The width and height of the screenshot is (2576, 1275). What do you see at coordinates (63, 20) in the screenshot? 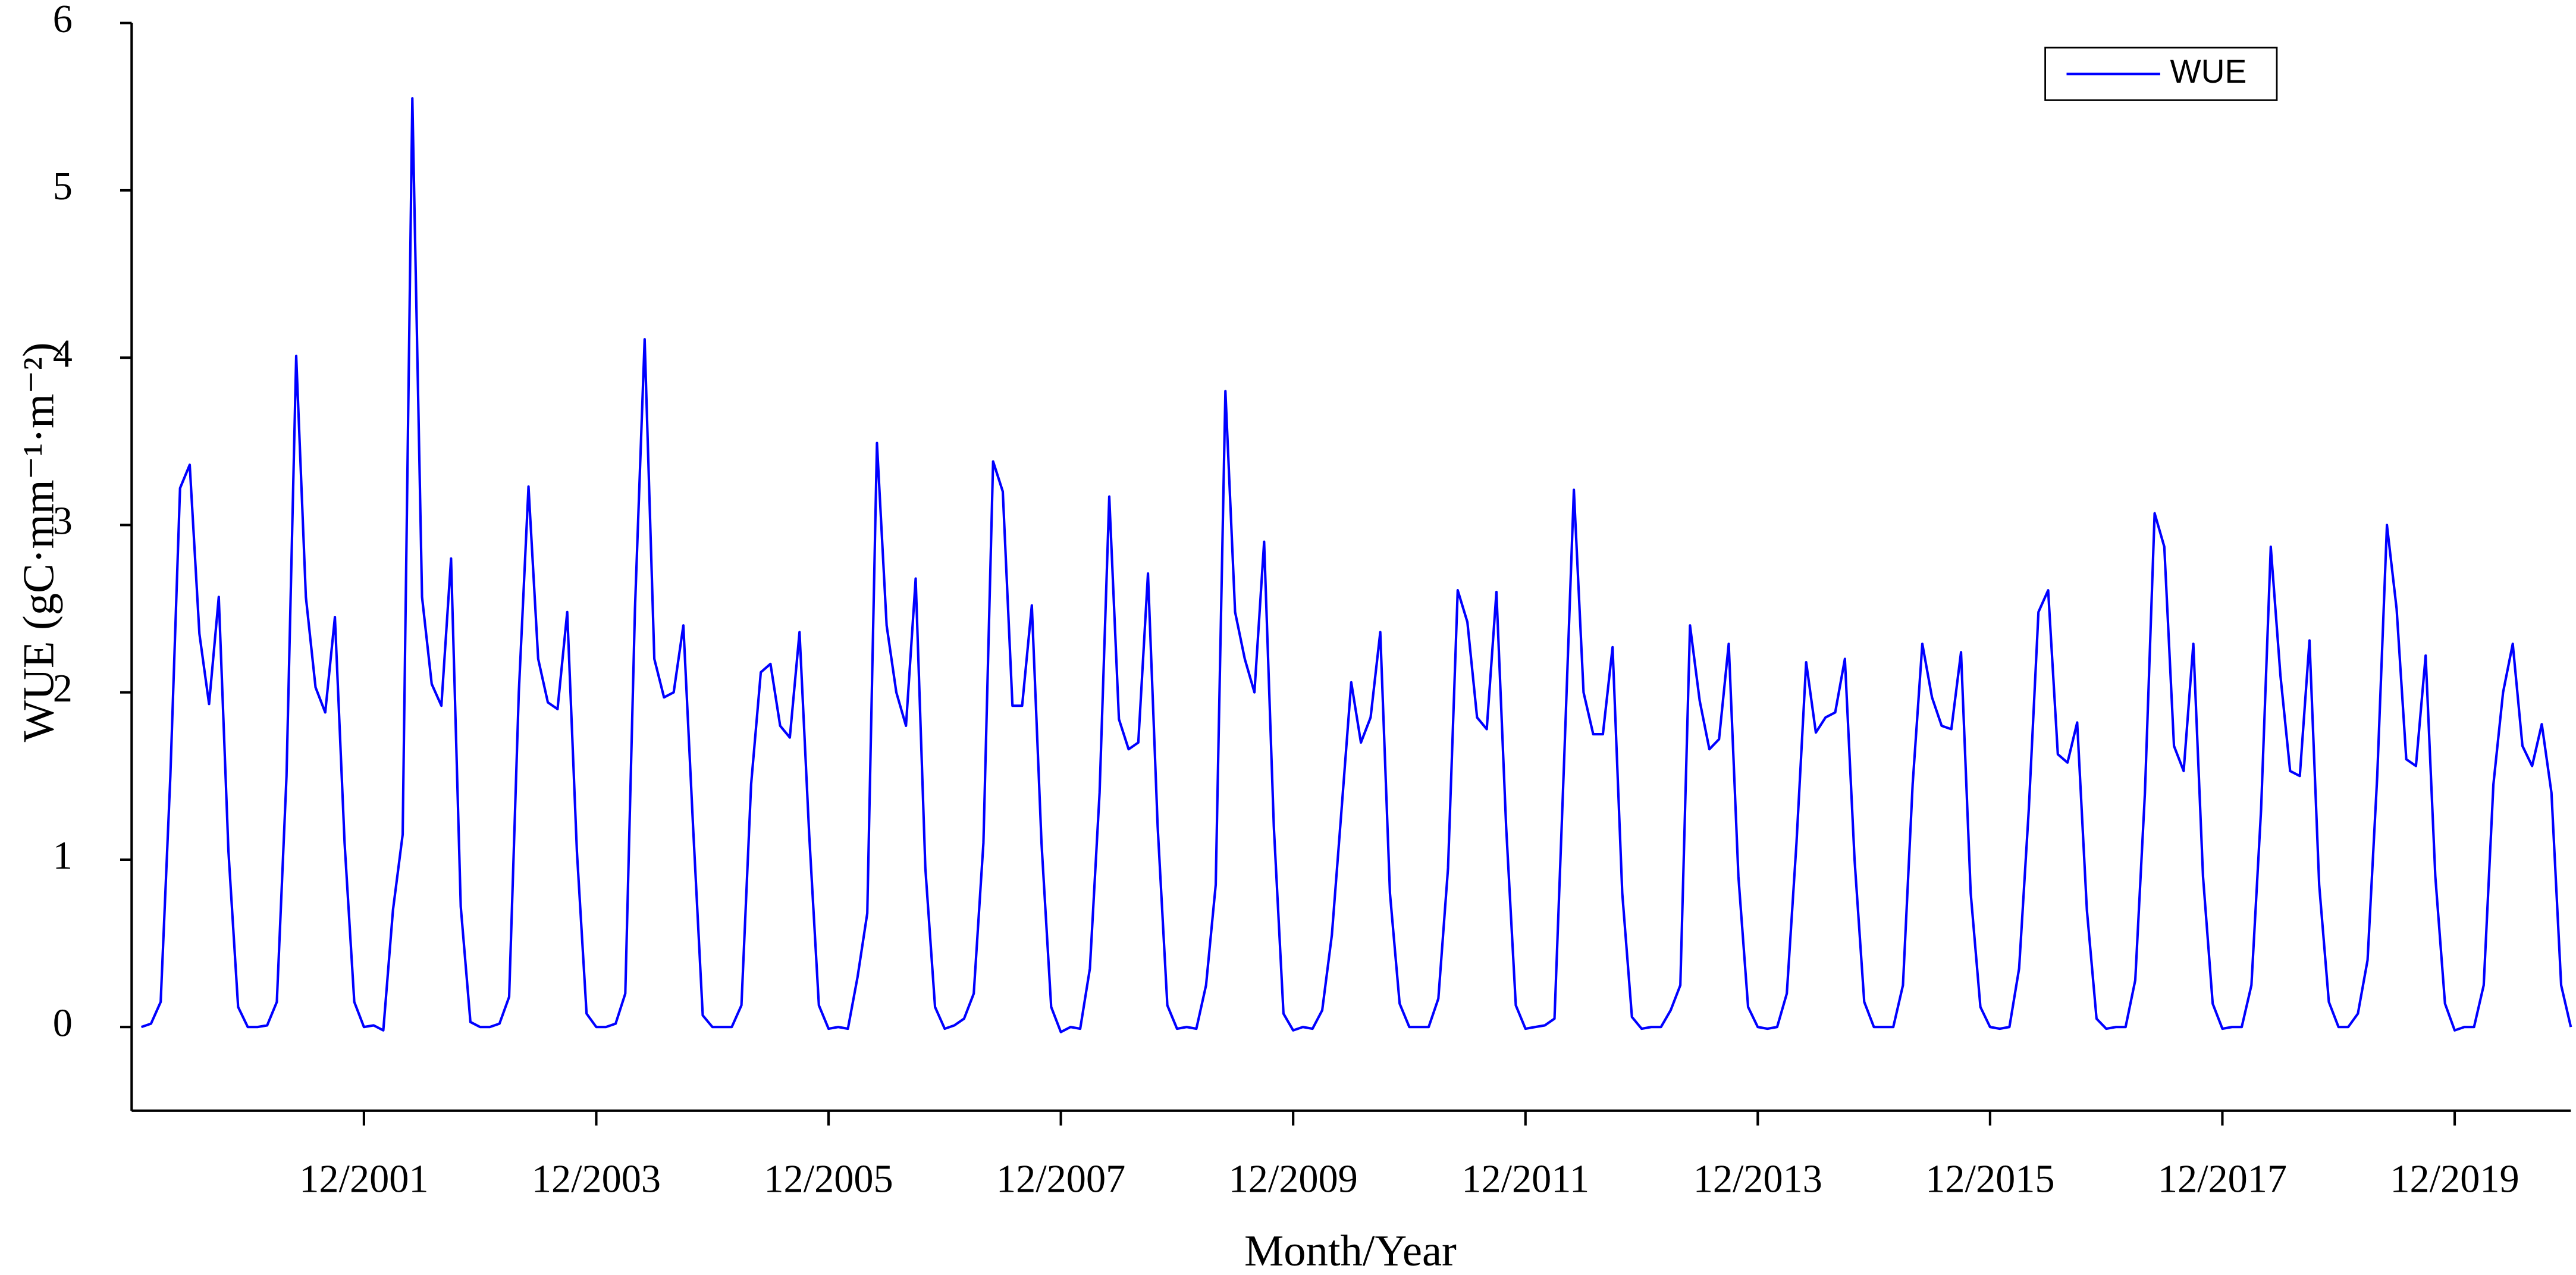
I see `y-tick-label: 6` at bounding box center [63, 20].